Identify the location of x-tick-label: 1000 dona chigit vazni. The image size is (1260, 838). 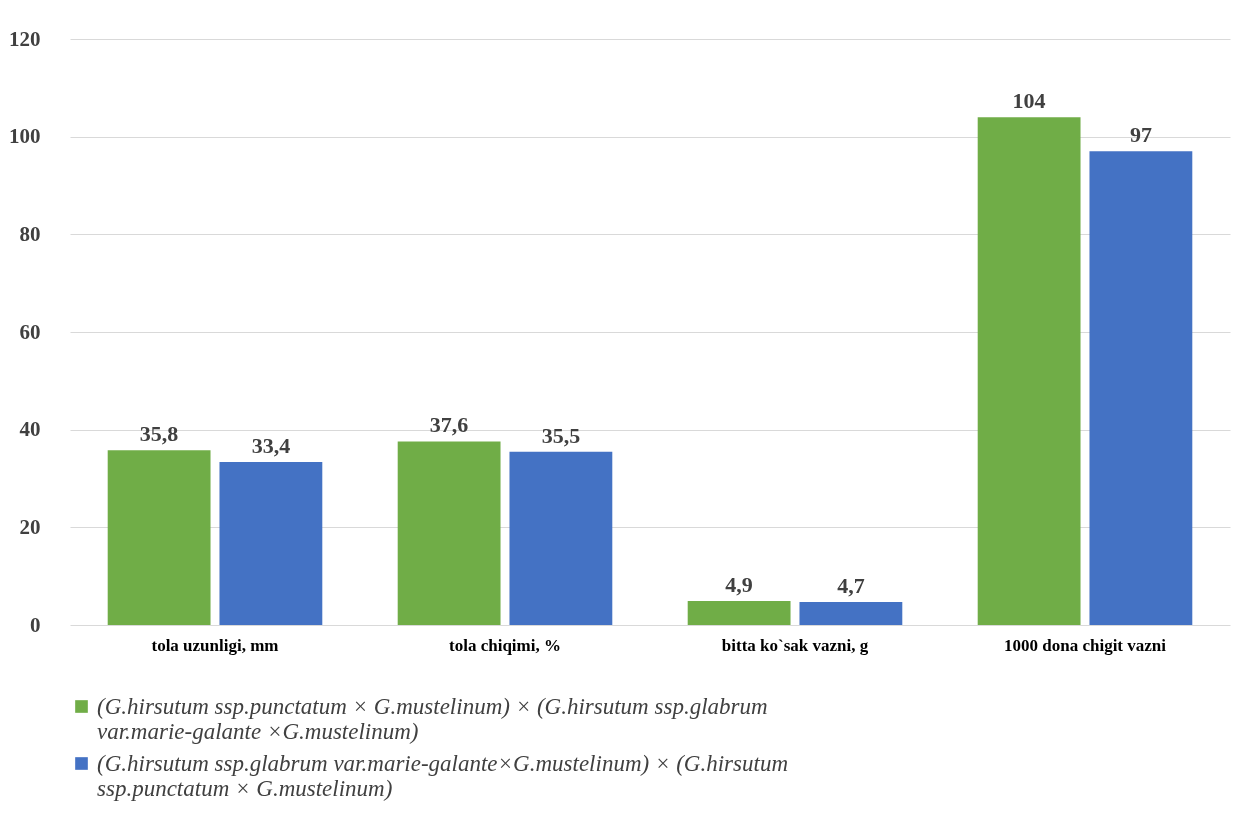
(1085, 645).